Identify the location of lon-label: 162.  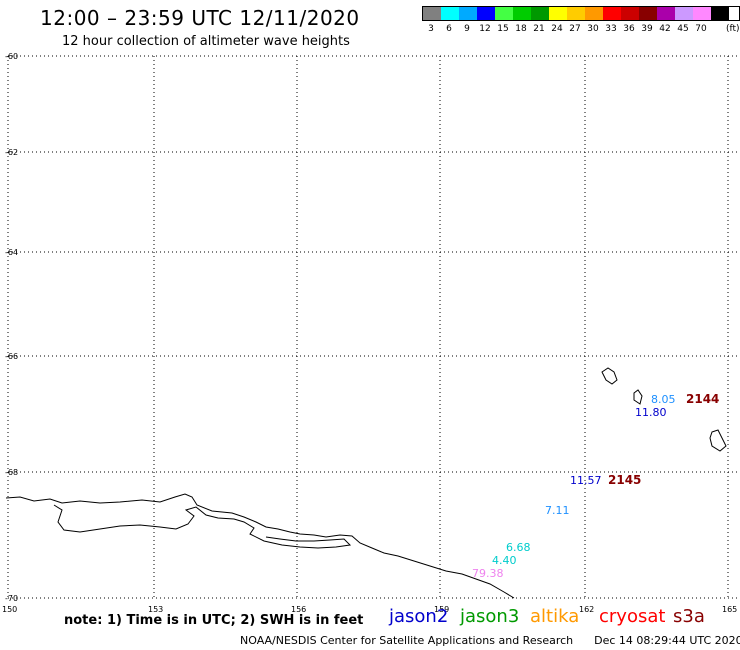
(586, 609).